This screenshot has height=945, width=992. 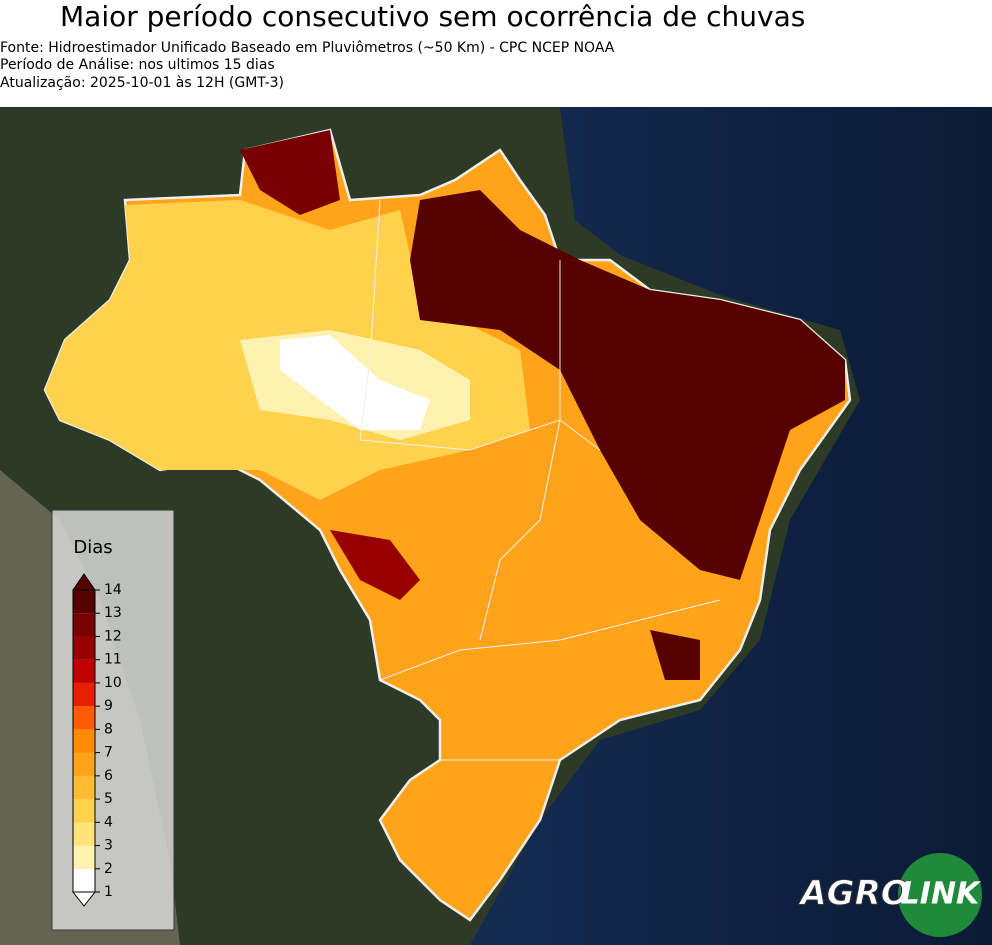 What do you see at coordinates (375, 565) in the screenshot?
I see `dry-zone-southwest` at bounding box center [375, 565].